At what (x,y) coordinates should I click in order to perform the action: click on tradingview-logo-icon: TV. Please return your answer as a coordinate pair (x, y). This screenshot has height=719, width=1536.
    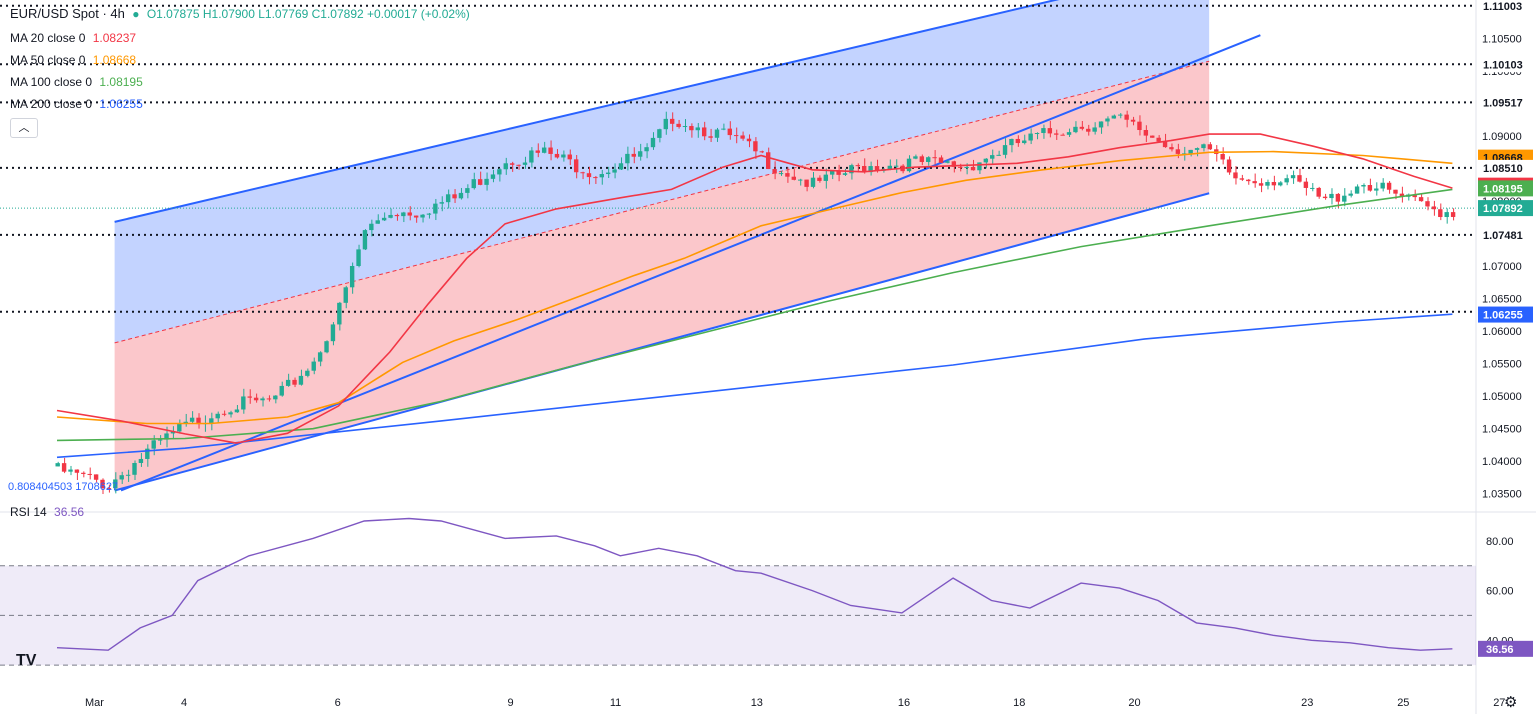
    Looking at the image, I should click on (26, 660).